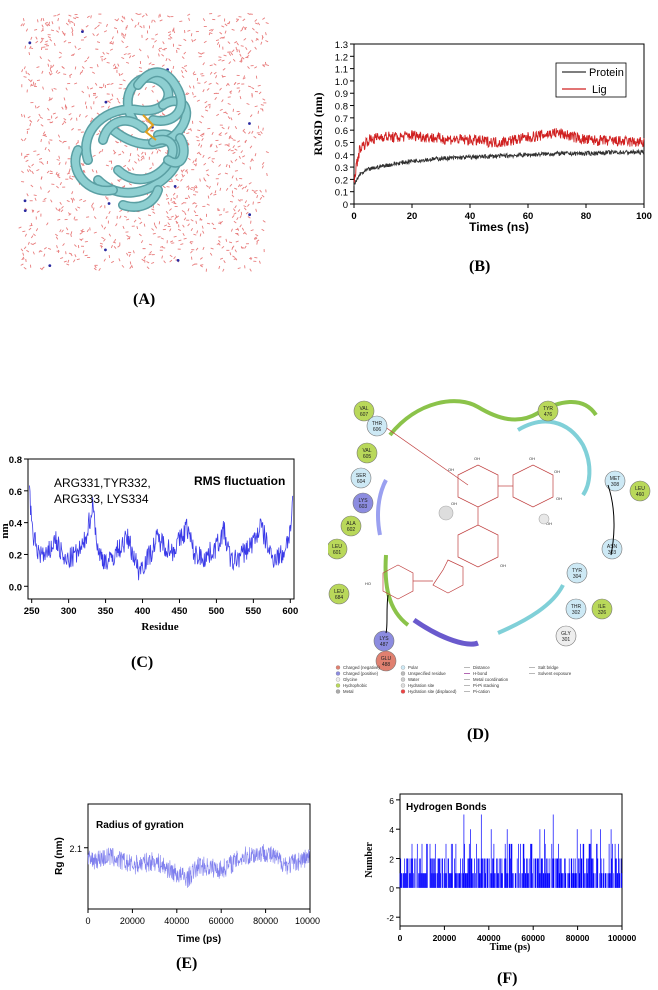 The image size is (658, 990). I want to click on x-tick-label: 400, so click(143, 611).